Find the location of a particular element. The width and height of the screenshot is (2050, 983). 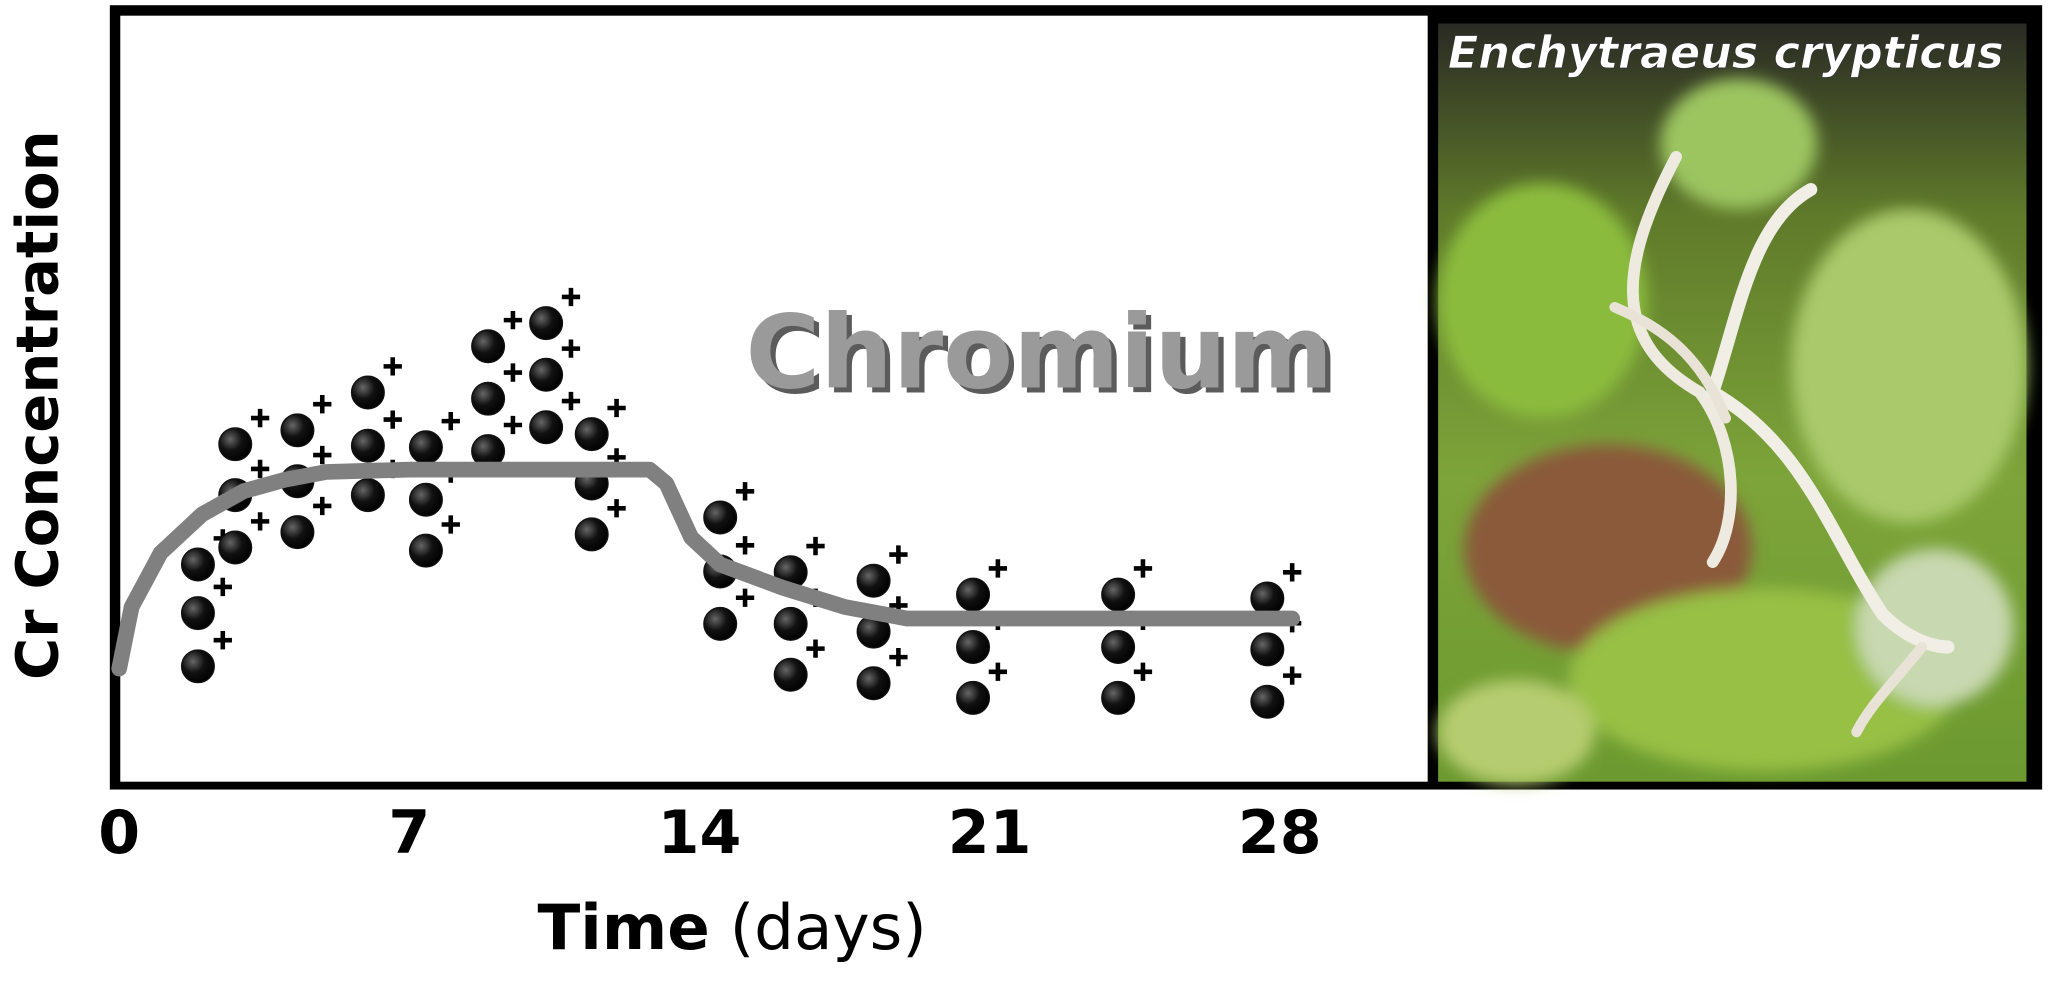

chart-title: Chromium is located at coordinates (1039, 352).